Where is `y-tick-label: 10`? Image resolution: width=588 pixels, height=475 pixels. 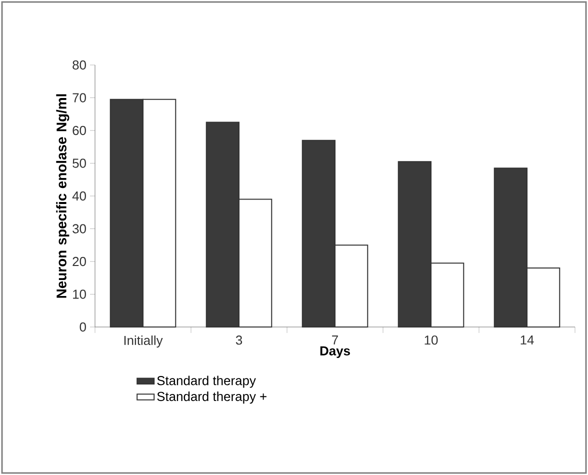
y-tick-label: 10 is located at coordinates (79, 294).